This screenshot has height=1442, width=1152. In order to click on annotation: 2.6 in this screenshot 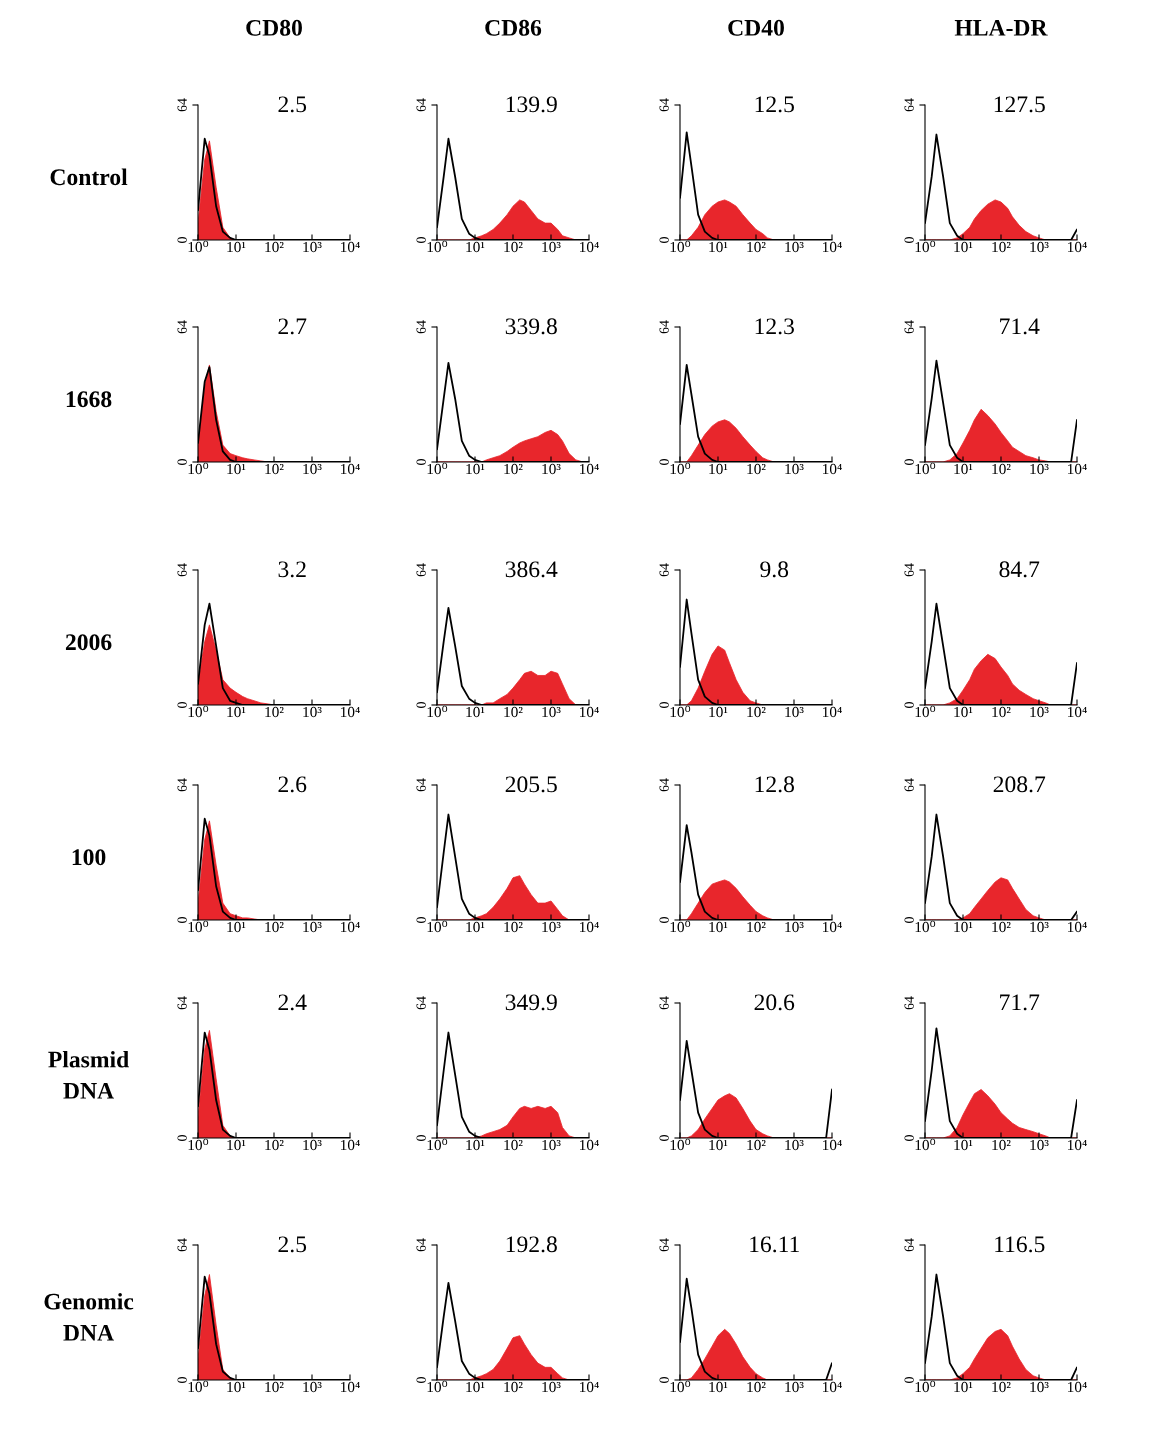, I will do `click(292, 784)`.